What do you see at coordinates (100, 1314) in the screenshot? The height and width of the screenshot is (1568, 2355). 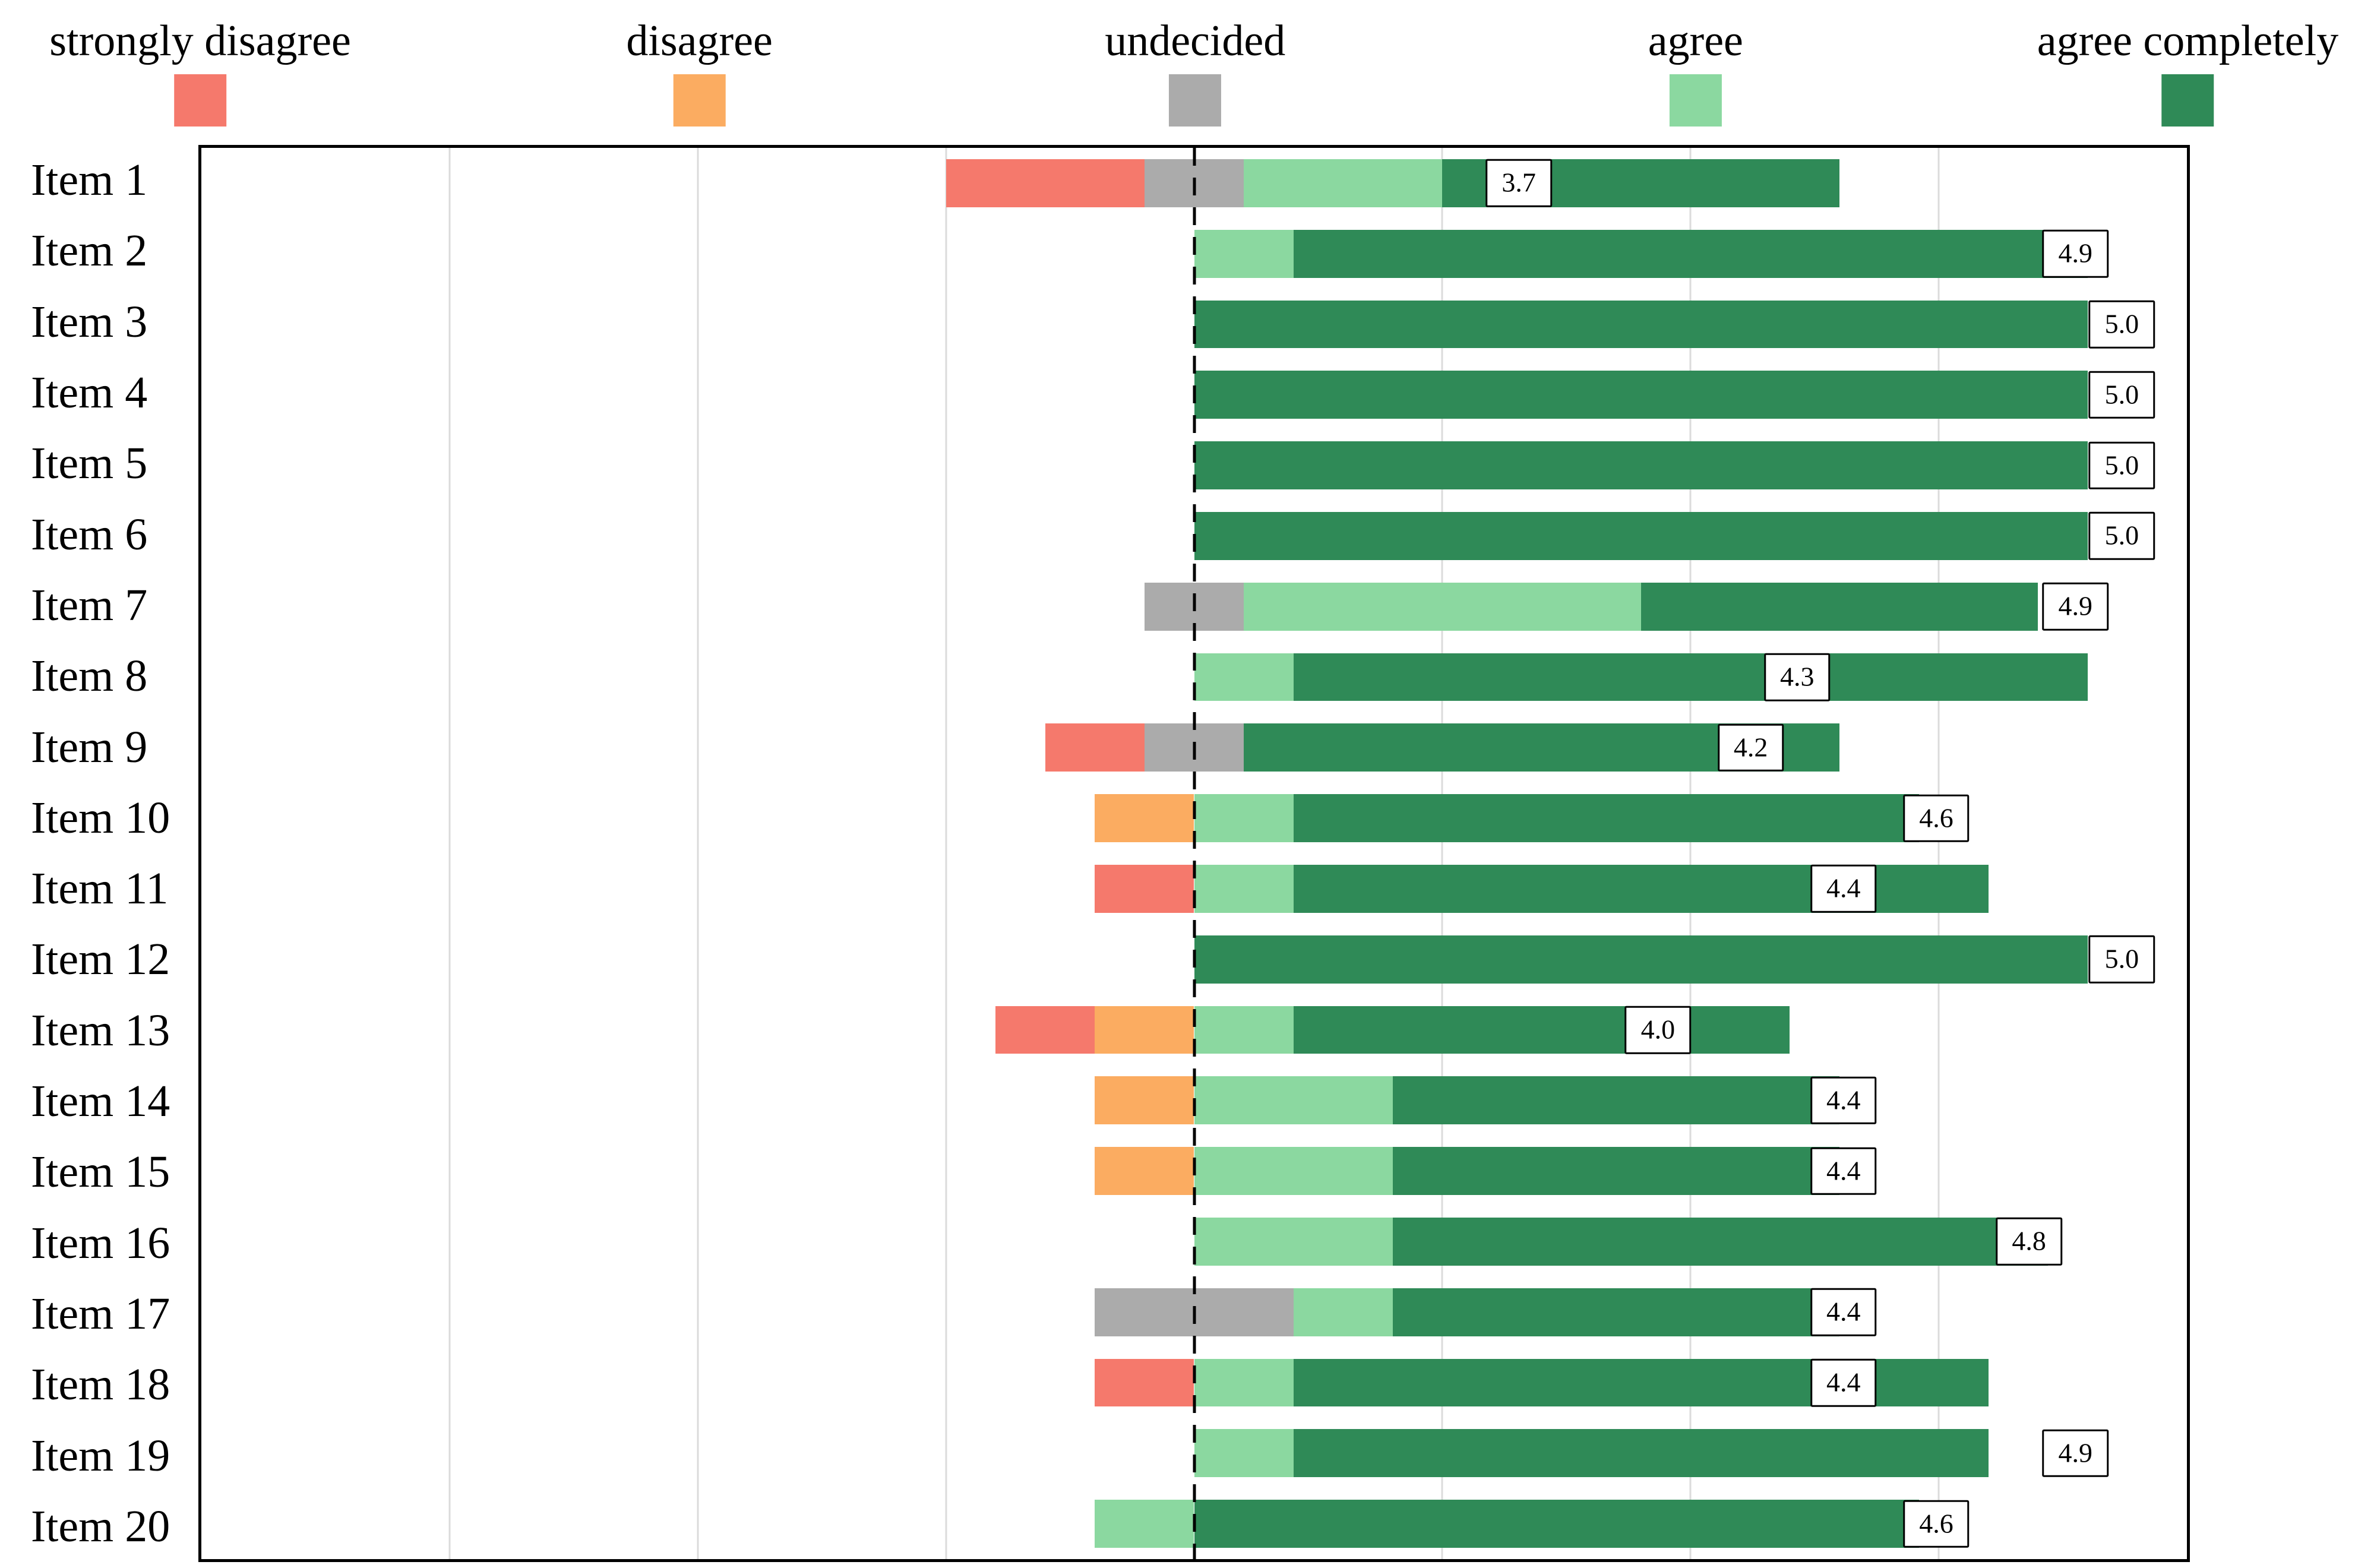 I see `row-label: Item 17` at bounding box center [100, 1314].